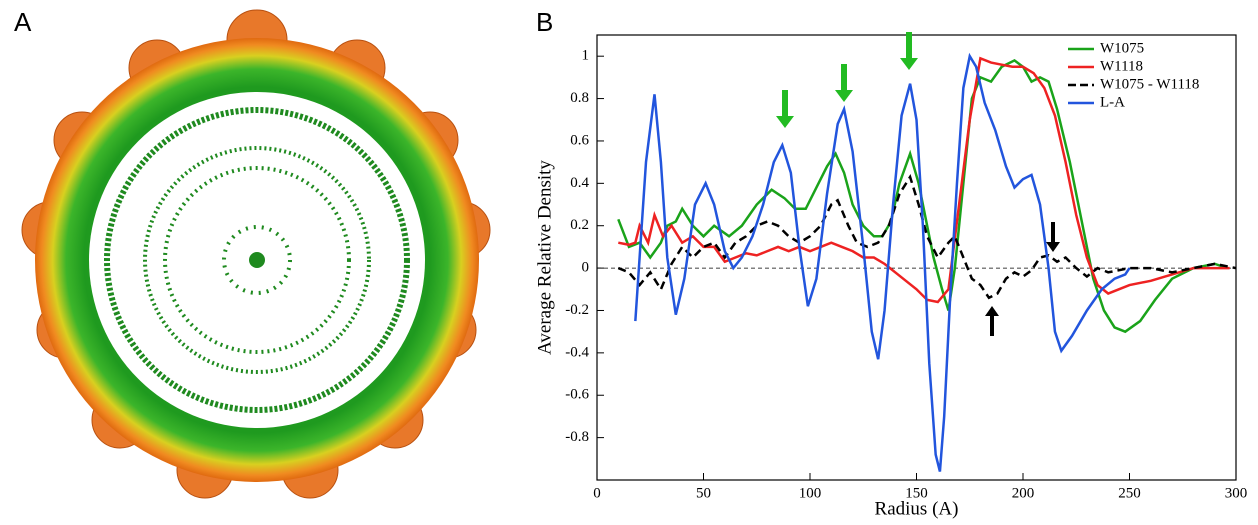 The image size is (1258, 525). Describe the element at coordinates (586, 268) in the screenshot. I see `y-tick-label: 0` at that location.